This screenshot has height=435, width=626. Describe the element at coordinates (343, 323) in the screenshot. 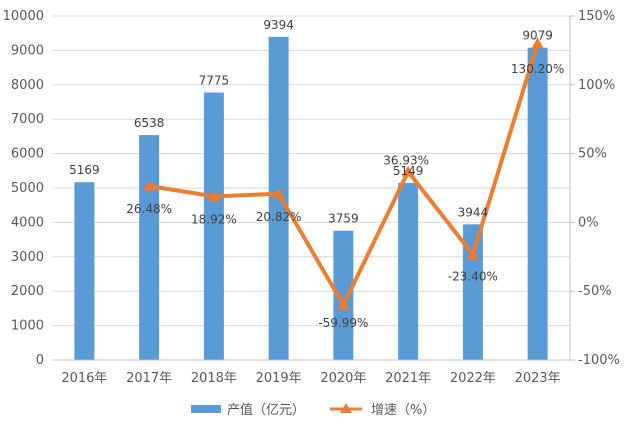

I see `growth-value-label: -59.99%` at that location.